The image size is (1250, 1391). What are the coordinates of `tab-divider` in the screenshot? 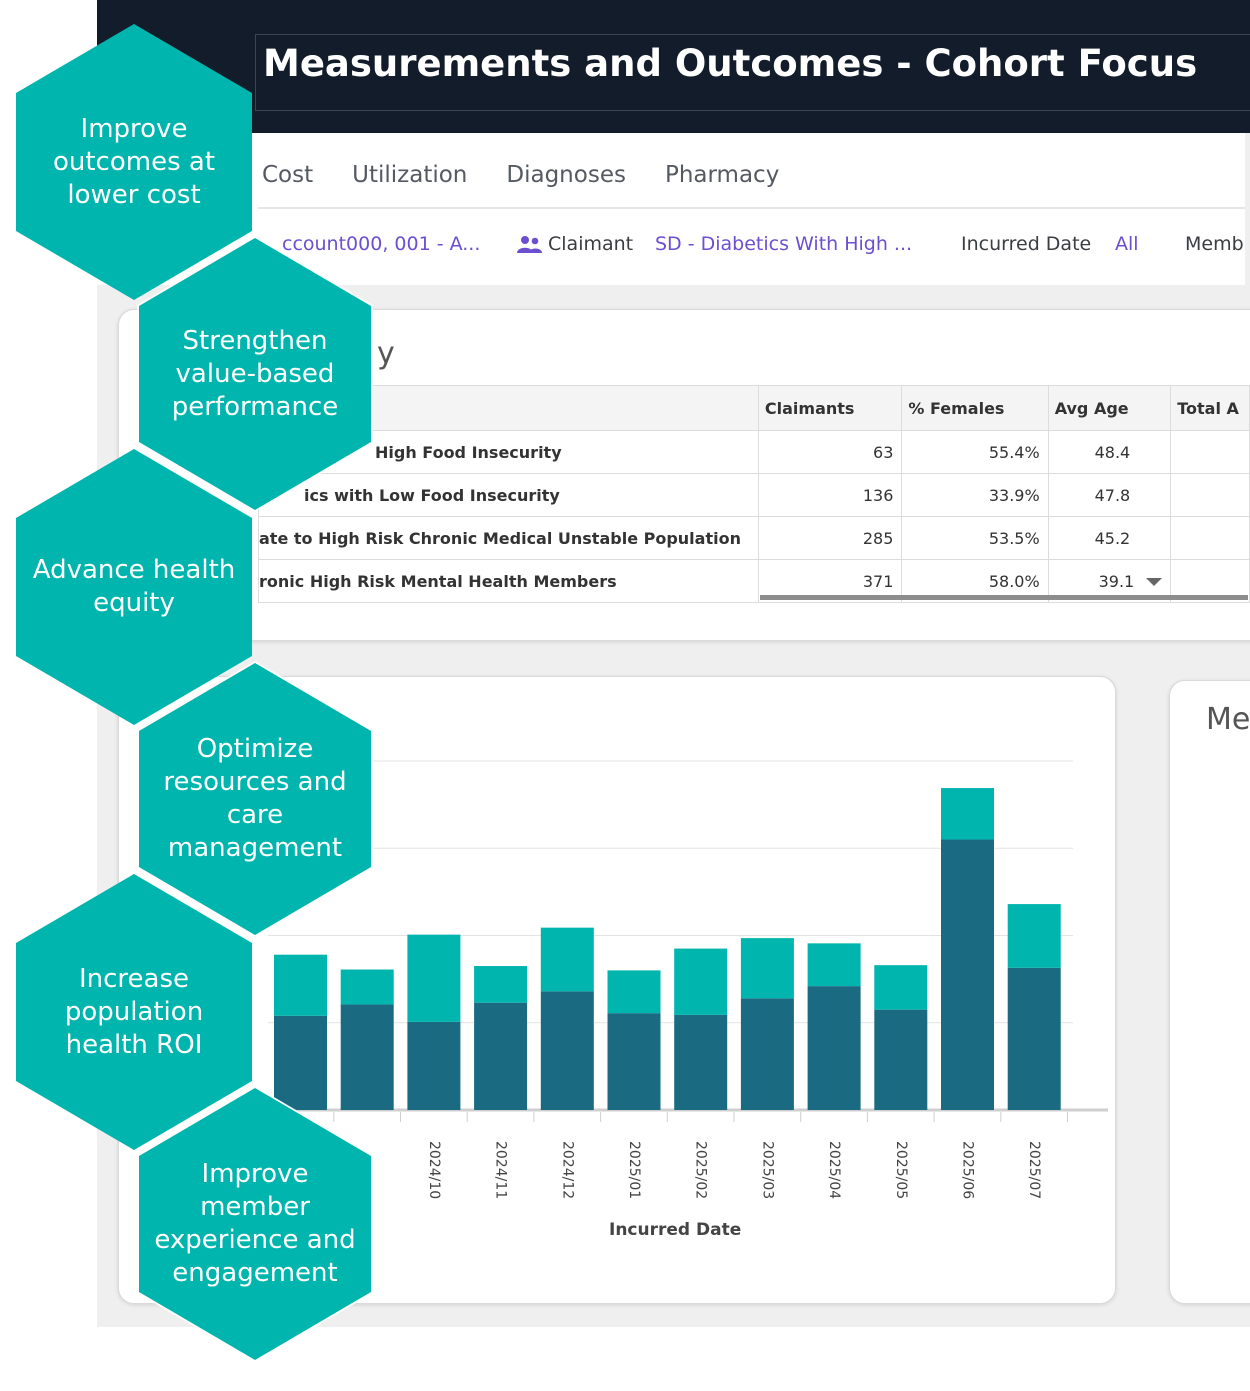 It's located at (751, 208).